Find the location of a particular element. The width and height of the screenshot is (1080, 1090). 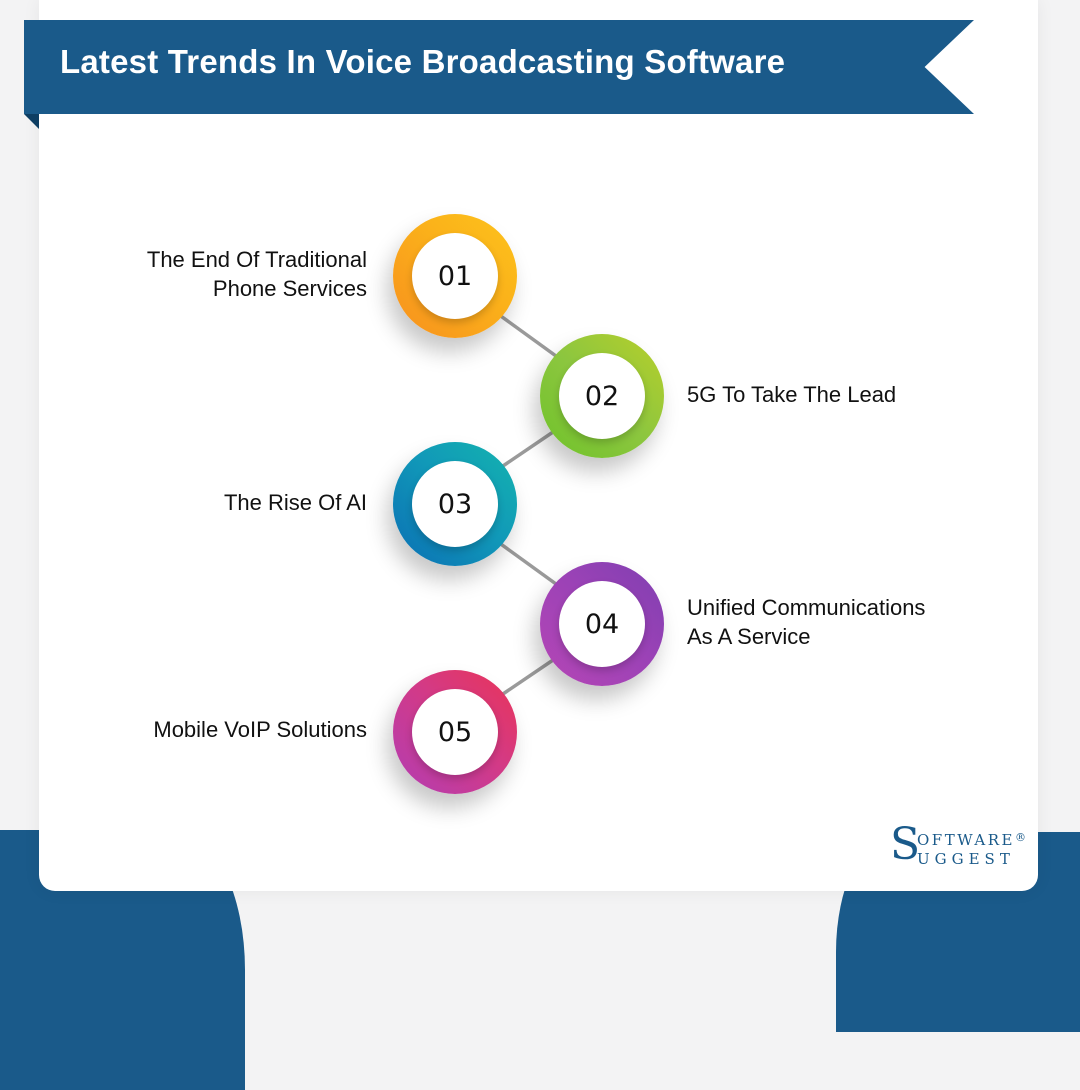

registered-mark-icon: ® is located at coordinates (1020, 837).